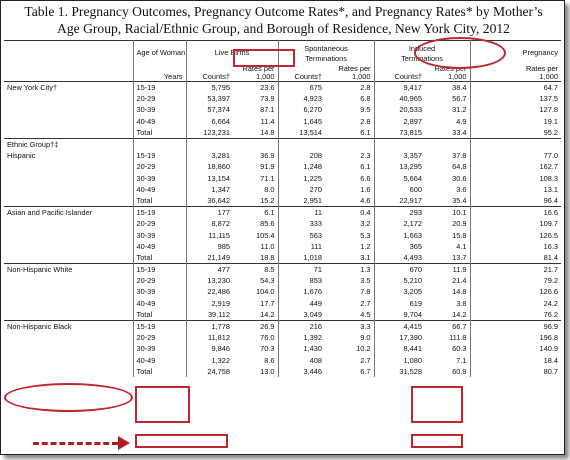  I want to click on value-cell-lb: 2,919, so click(209, 303).